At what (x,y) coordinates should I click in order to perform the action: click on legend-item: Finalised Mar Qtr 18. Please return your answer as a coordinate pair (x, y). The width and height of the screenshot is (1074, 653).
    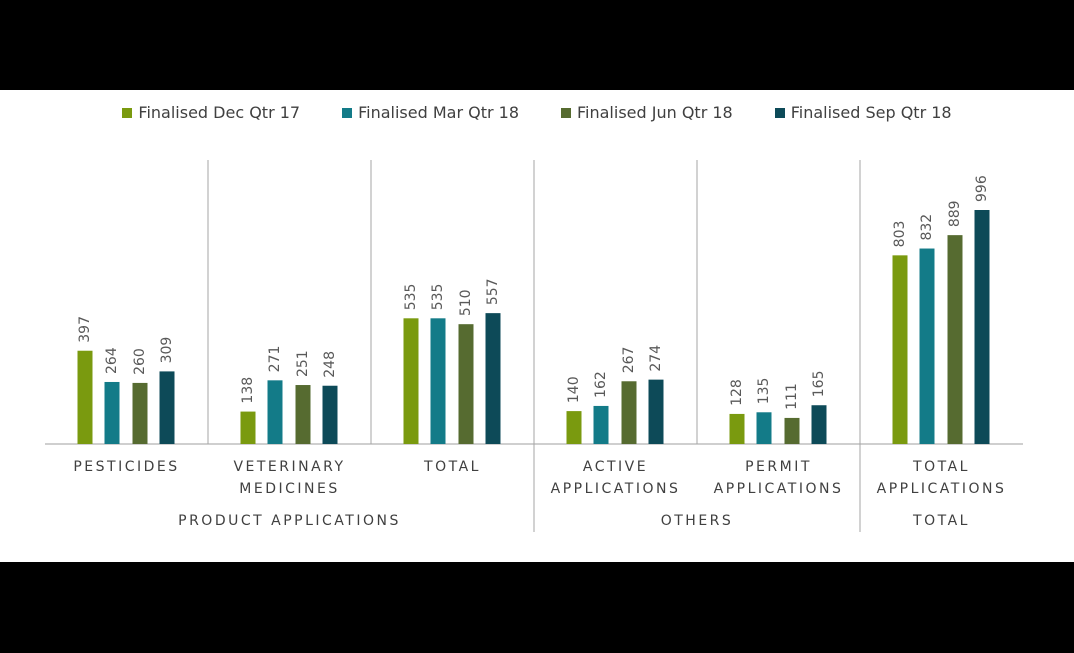
    Looking at the image, I should click on (430, 112).